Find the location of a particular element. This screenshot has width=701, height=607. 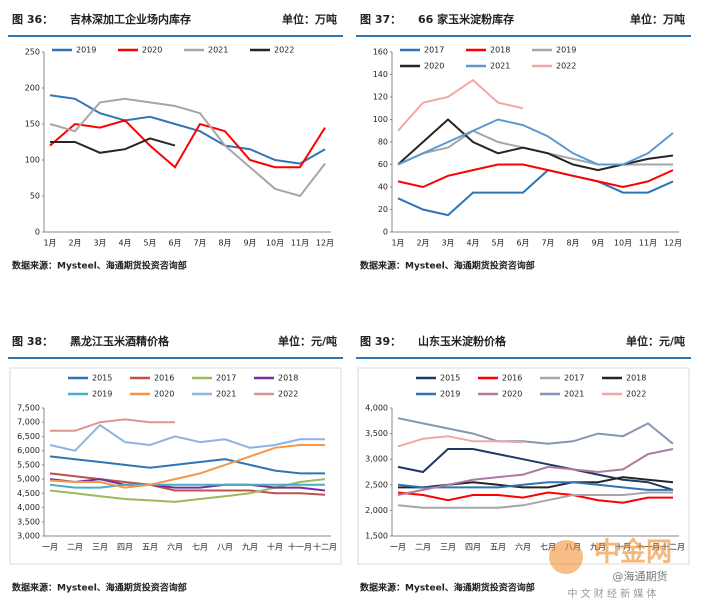

figure-label: 图 36： is located at coordinates (32, 19).